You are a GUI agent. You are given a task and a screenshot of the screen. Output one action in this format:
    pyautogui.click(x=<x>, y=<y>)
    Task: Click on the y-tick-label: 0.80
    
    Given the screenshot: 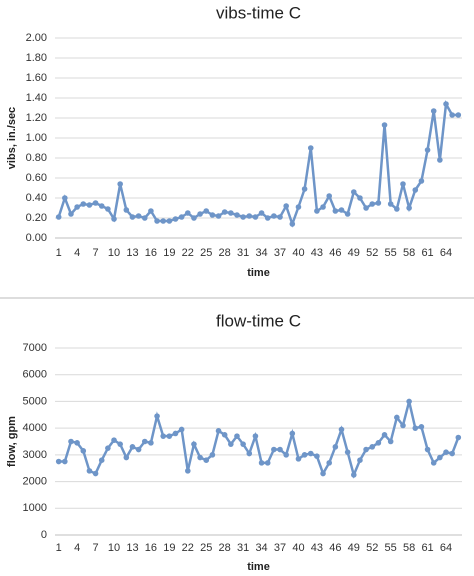 What is the action you would take?
    pyautogui.click(x=36, y=158)
    